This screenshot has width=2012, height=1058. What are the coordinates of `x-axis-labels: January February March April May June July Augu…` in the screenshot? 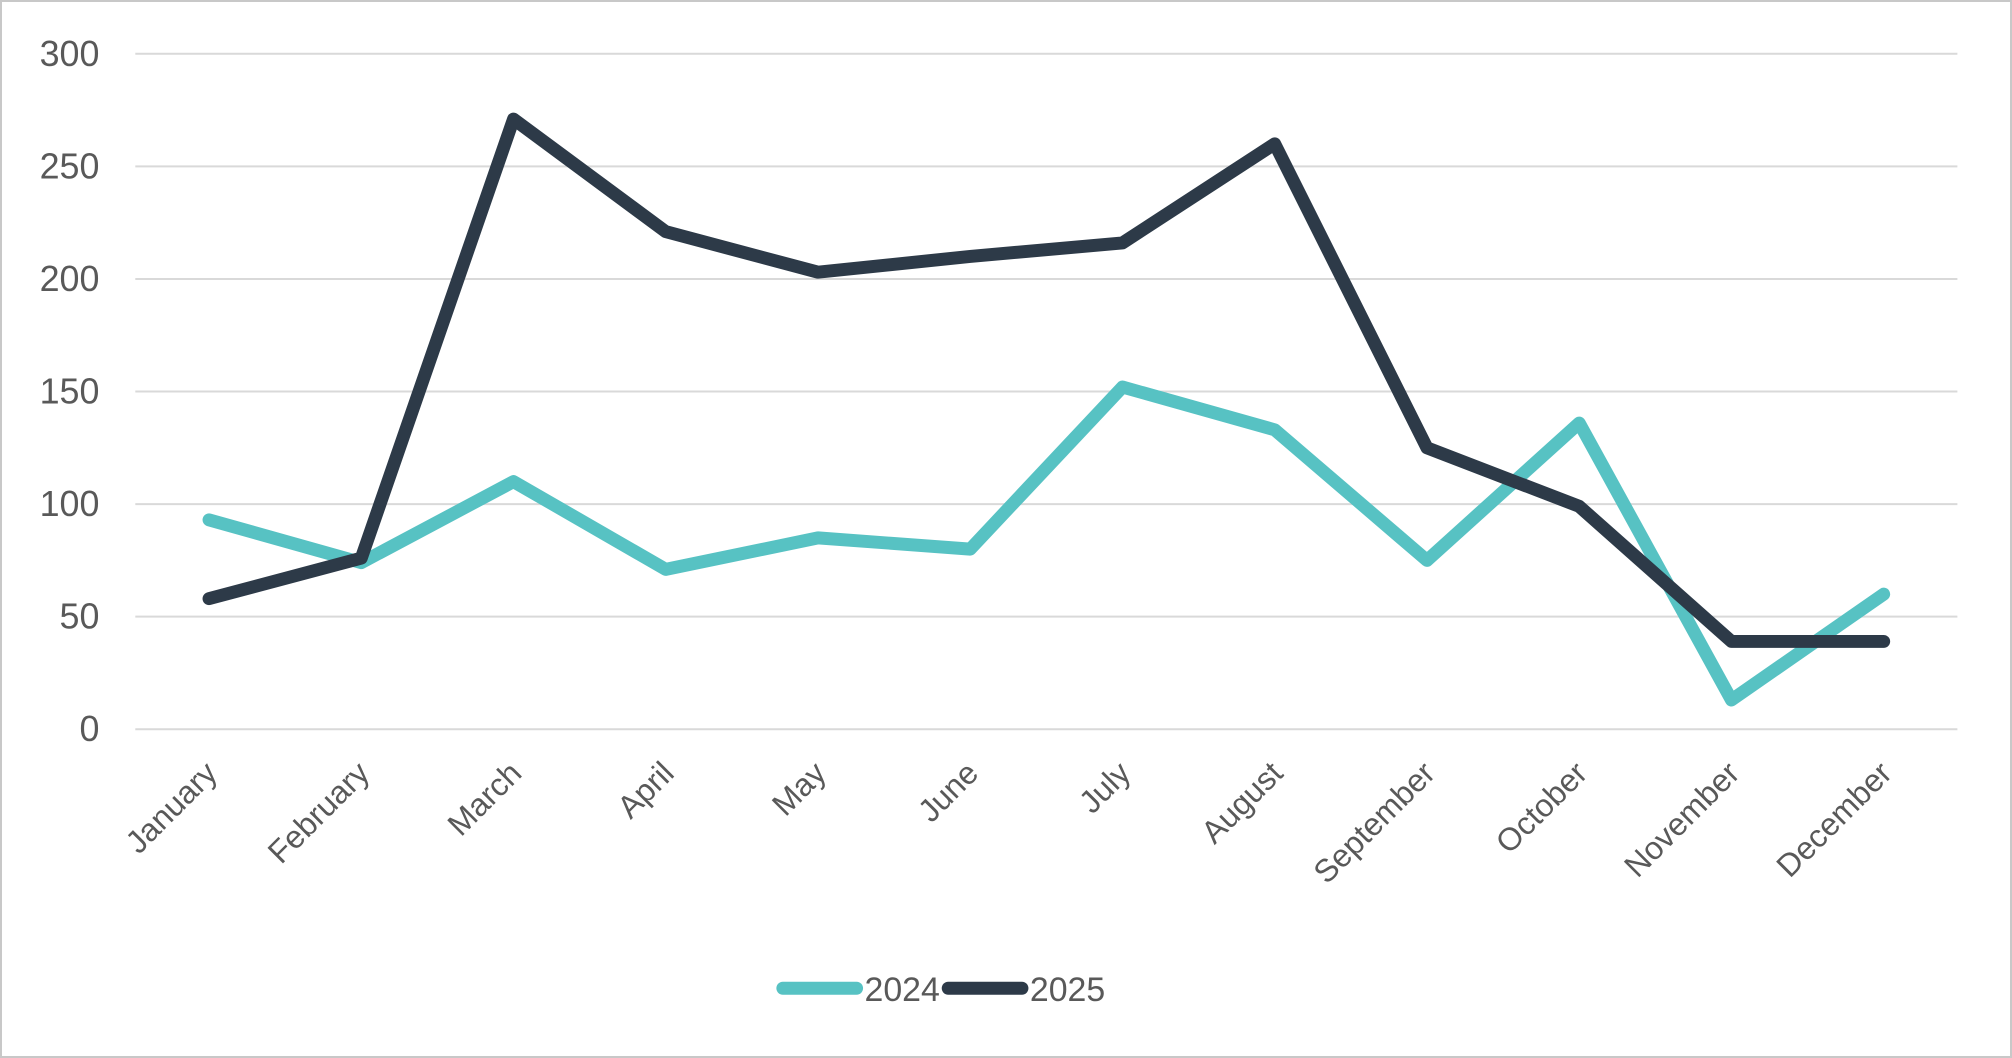 It's located at (1008, 822).